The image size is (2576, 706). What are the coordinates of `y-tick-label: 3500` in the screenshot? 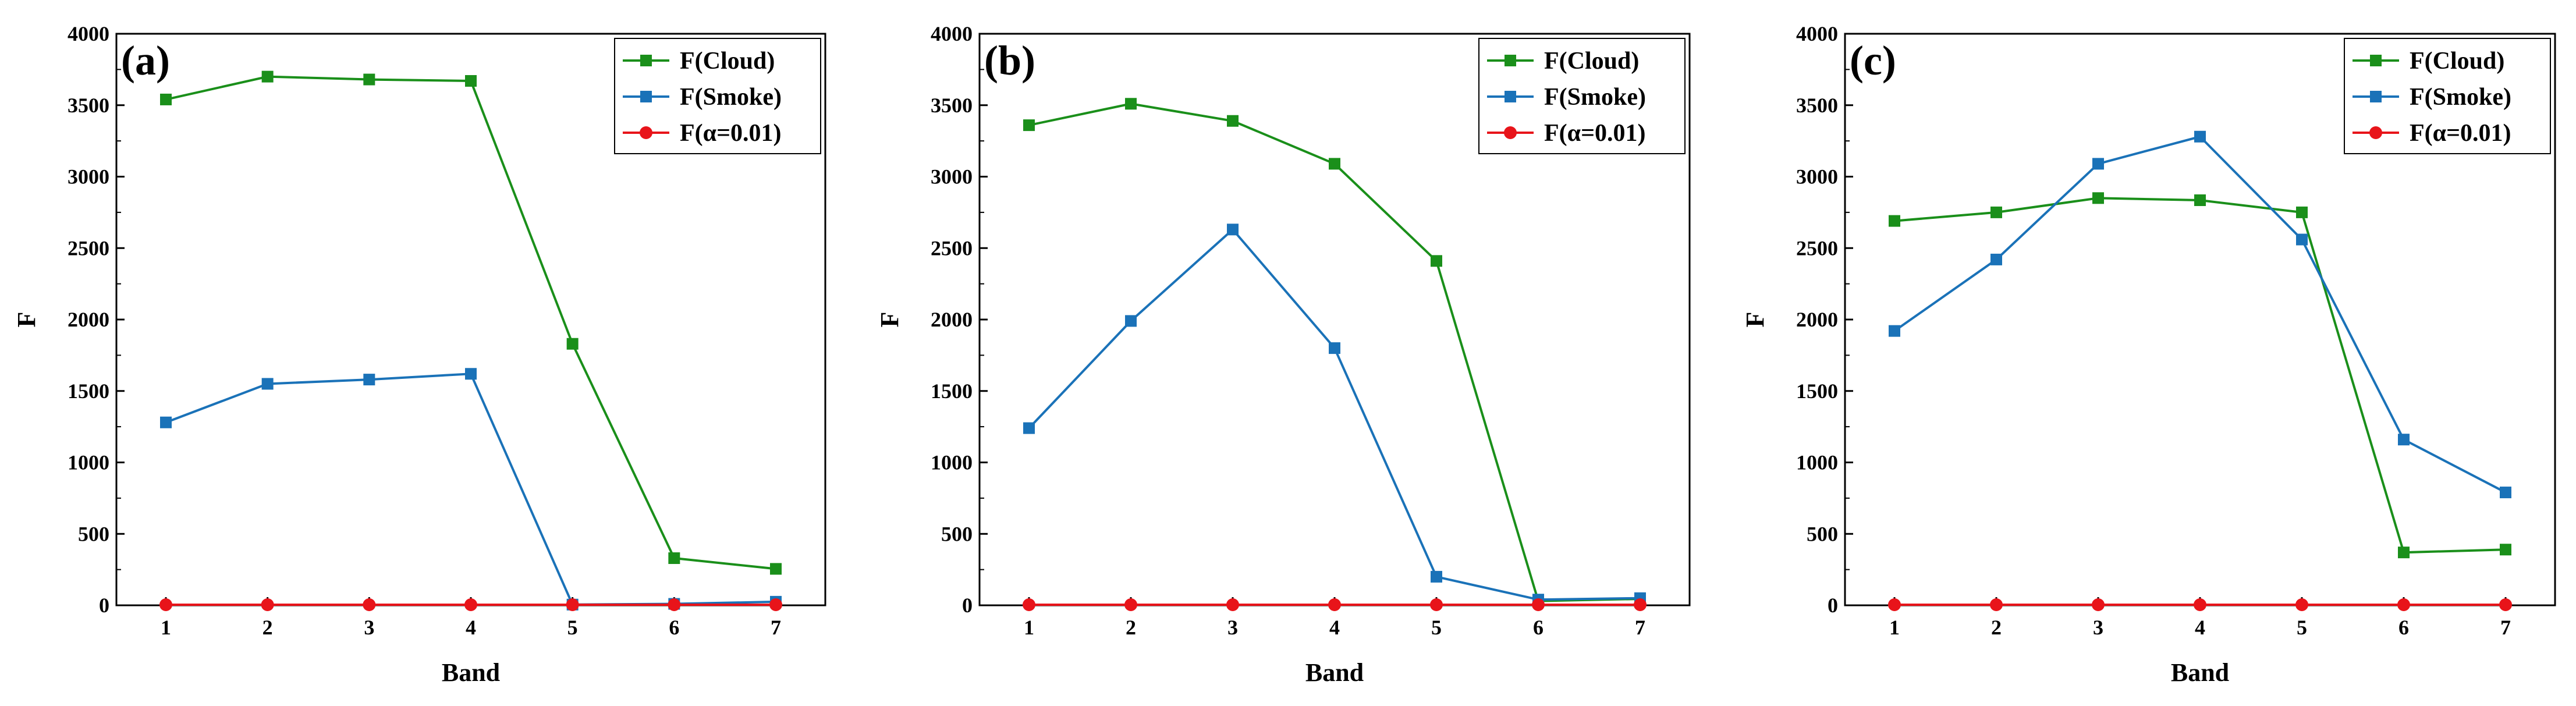 It's located at (952, 105).